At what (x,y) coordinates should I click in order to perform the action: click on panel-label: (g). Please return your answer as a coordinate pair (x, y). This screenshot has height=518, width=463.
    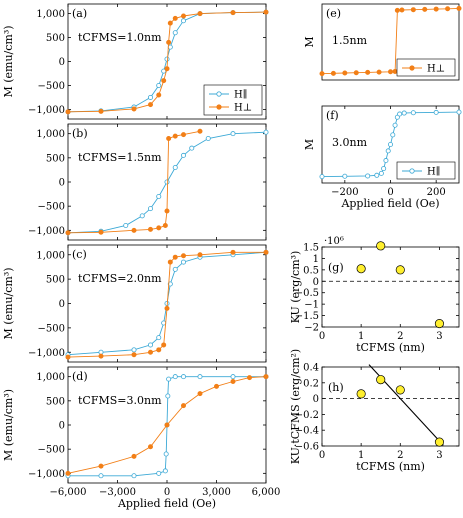
    Looking at the image, I should click on (336, 267).